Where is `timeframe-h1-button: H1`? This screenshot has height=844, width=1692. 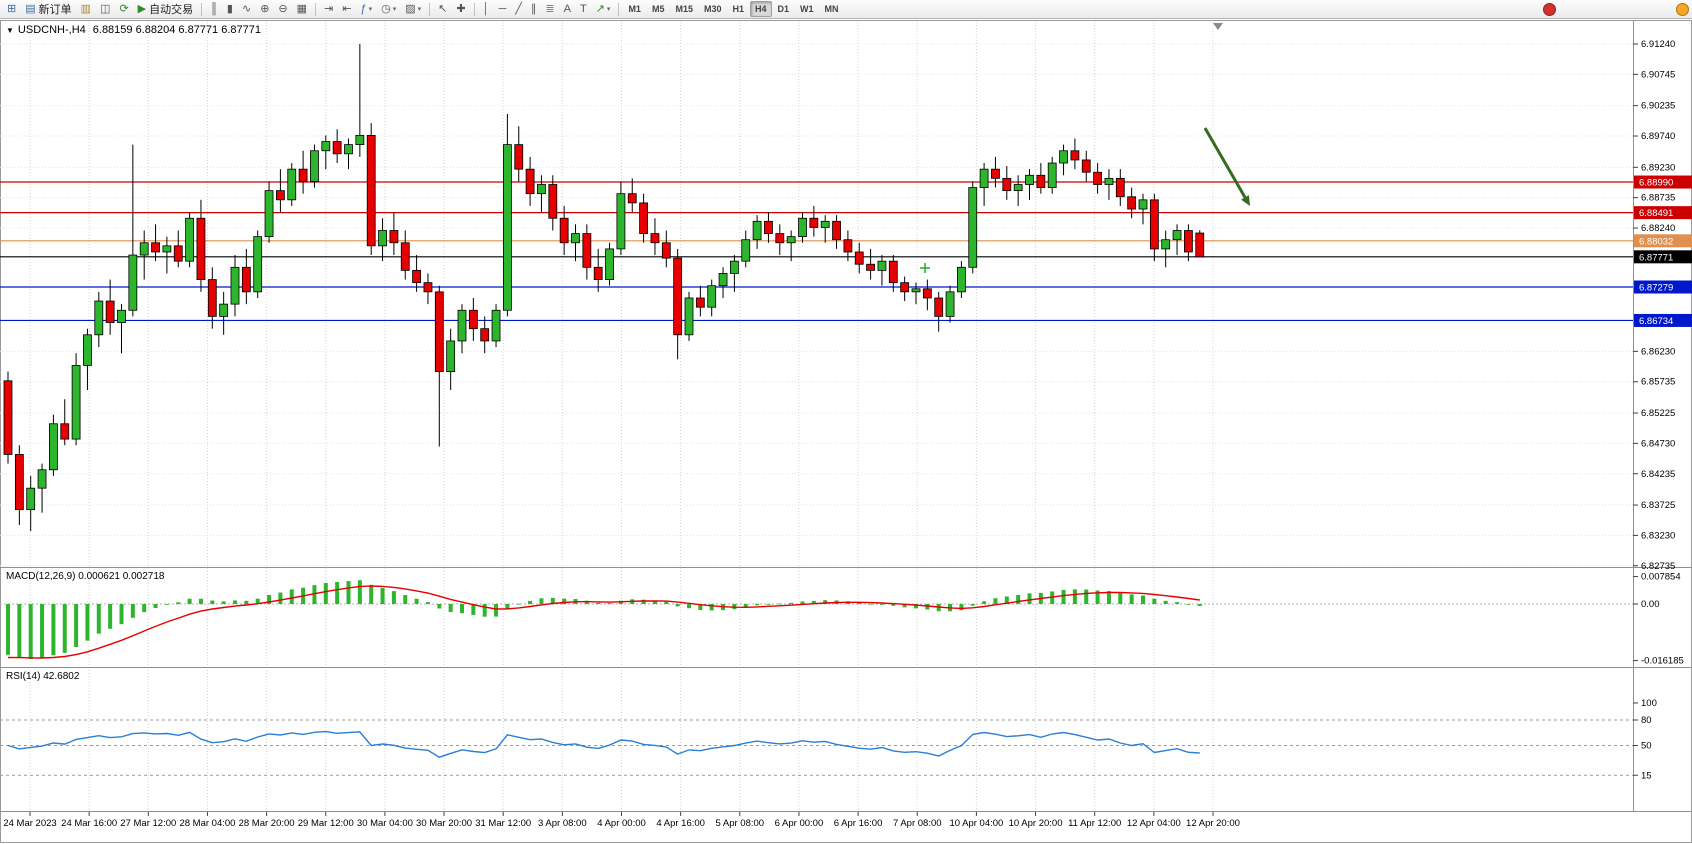 timeframe-h1-button: H1 is located at coordinates (738, 9).